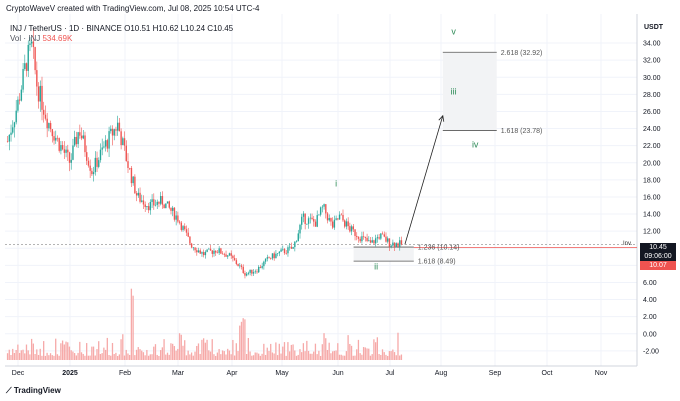 The width and height of the screenshot is (680, 401). I want to click on price-tick-label: 22.00, so click(652, 146).